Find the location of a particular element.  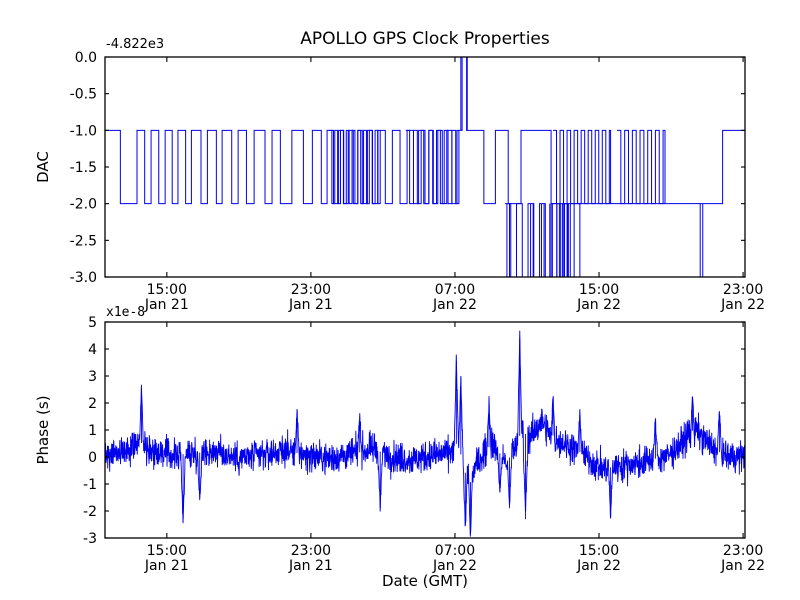

phase-x-axis-title: Date (GMT) is located at coordinates (425, 581).